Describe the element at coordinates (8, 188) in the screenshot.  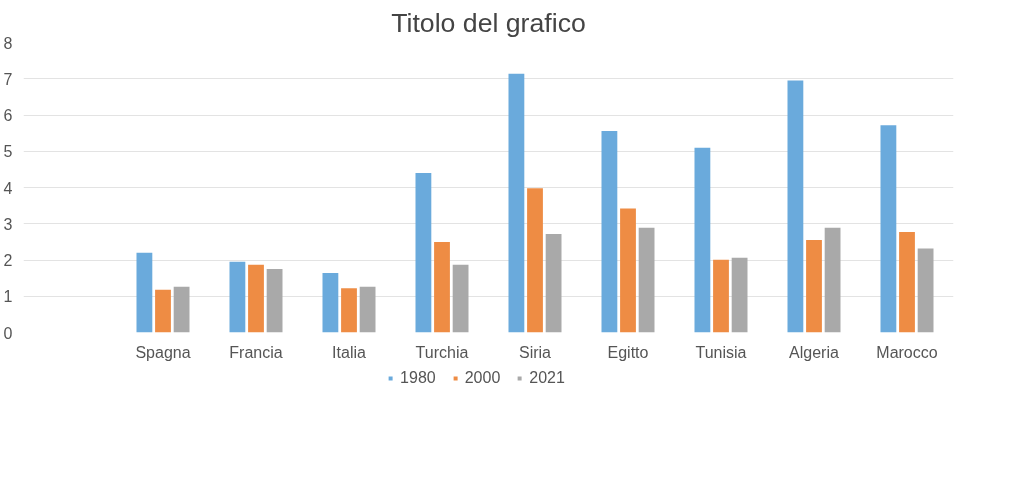
I see `y-tick-label: 4` at that location.